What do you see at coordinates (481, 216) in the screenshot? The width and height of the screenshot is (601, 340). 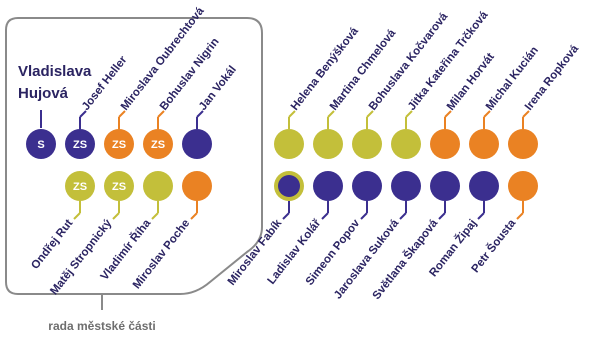 I see `seat-leader-tip-roman-zipaj` at bounding box center [481, 216].